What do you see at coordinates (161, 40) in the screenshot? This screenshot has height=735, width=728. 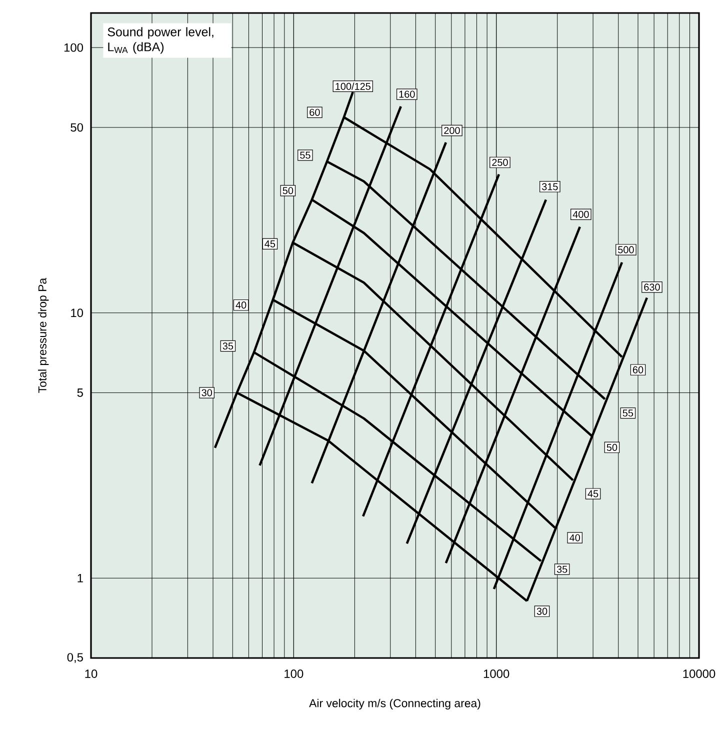 I see `annotation: Sound power level, L$_{WA}$ (dBA)` at bounding box center [161, 40].